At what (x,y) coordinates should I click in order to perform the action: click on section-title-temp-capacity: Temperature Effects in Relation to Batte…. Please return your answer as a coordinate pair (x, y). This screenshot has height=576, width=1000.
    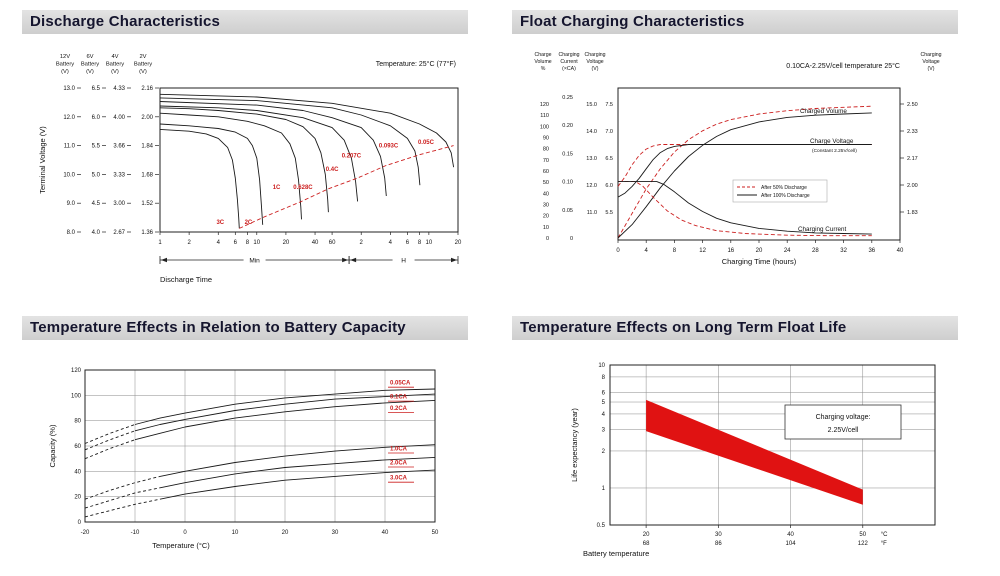
    Looking at the image, I should click on (245, 328).